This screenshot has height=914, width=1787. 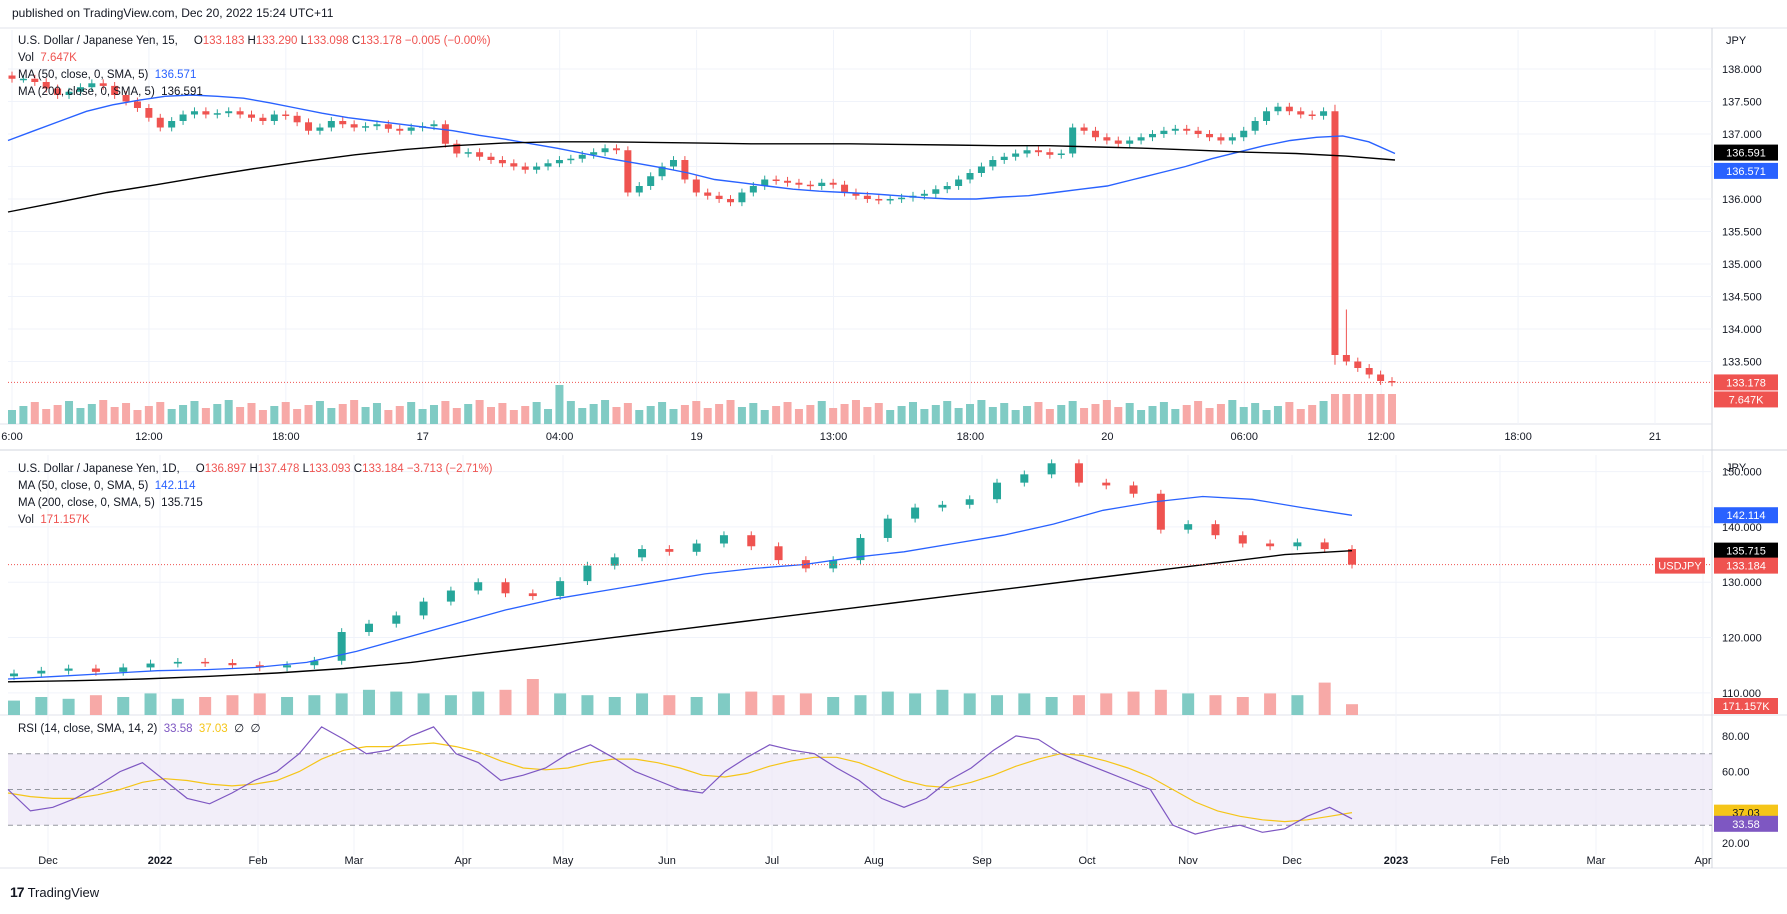 I want to click on rsi-ytick-label: 20.00, so click(x=1736, y=844).